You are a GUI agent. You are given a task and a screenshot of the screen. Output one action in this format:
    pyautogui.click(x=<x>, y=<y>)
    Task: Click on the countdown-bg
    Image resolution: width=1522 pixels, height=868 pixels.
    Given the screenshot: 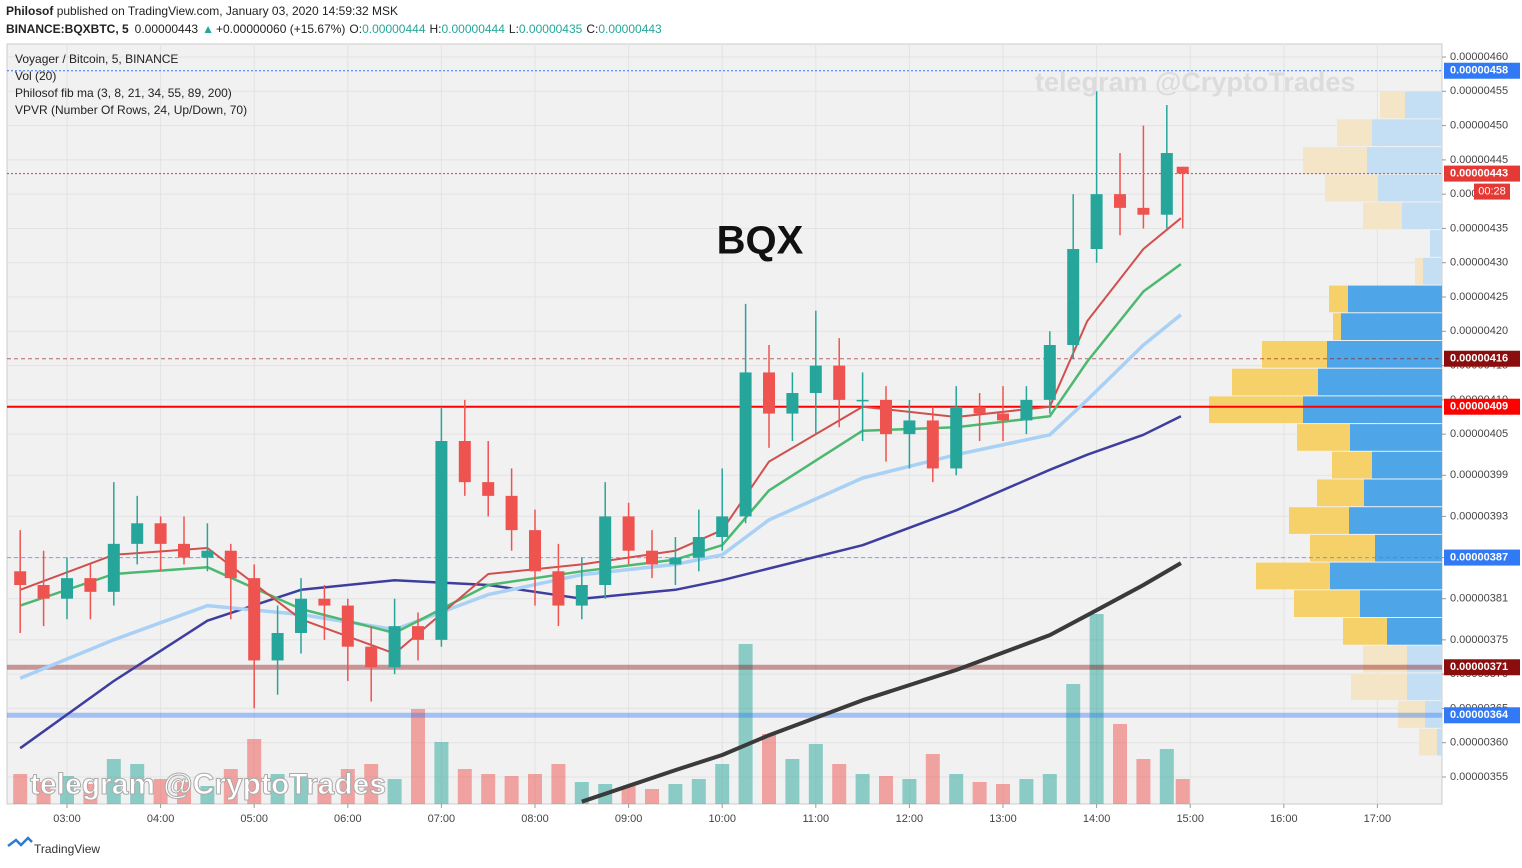 What is the action you would take?
    pyautogui.click(x=1492, y=191)
    